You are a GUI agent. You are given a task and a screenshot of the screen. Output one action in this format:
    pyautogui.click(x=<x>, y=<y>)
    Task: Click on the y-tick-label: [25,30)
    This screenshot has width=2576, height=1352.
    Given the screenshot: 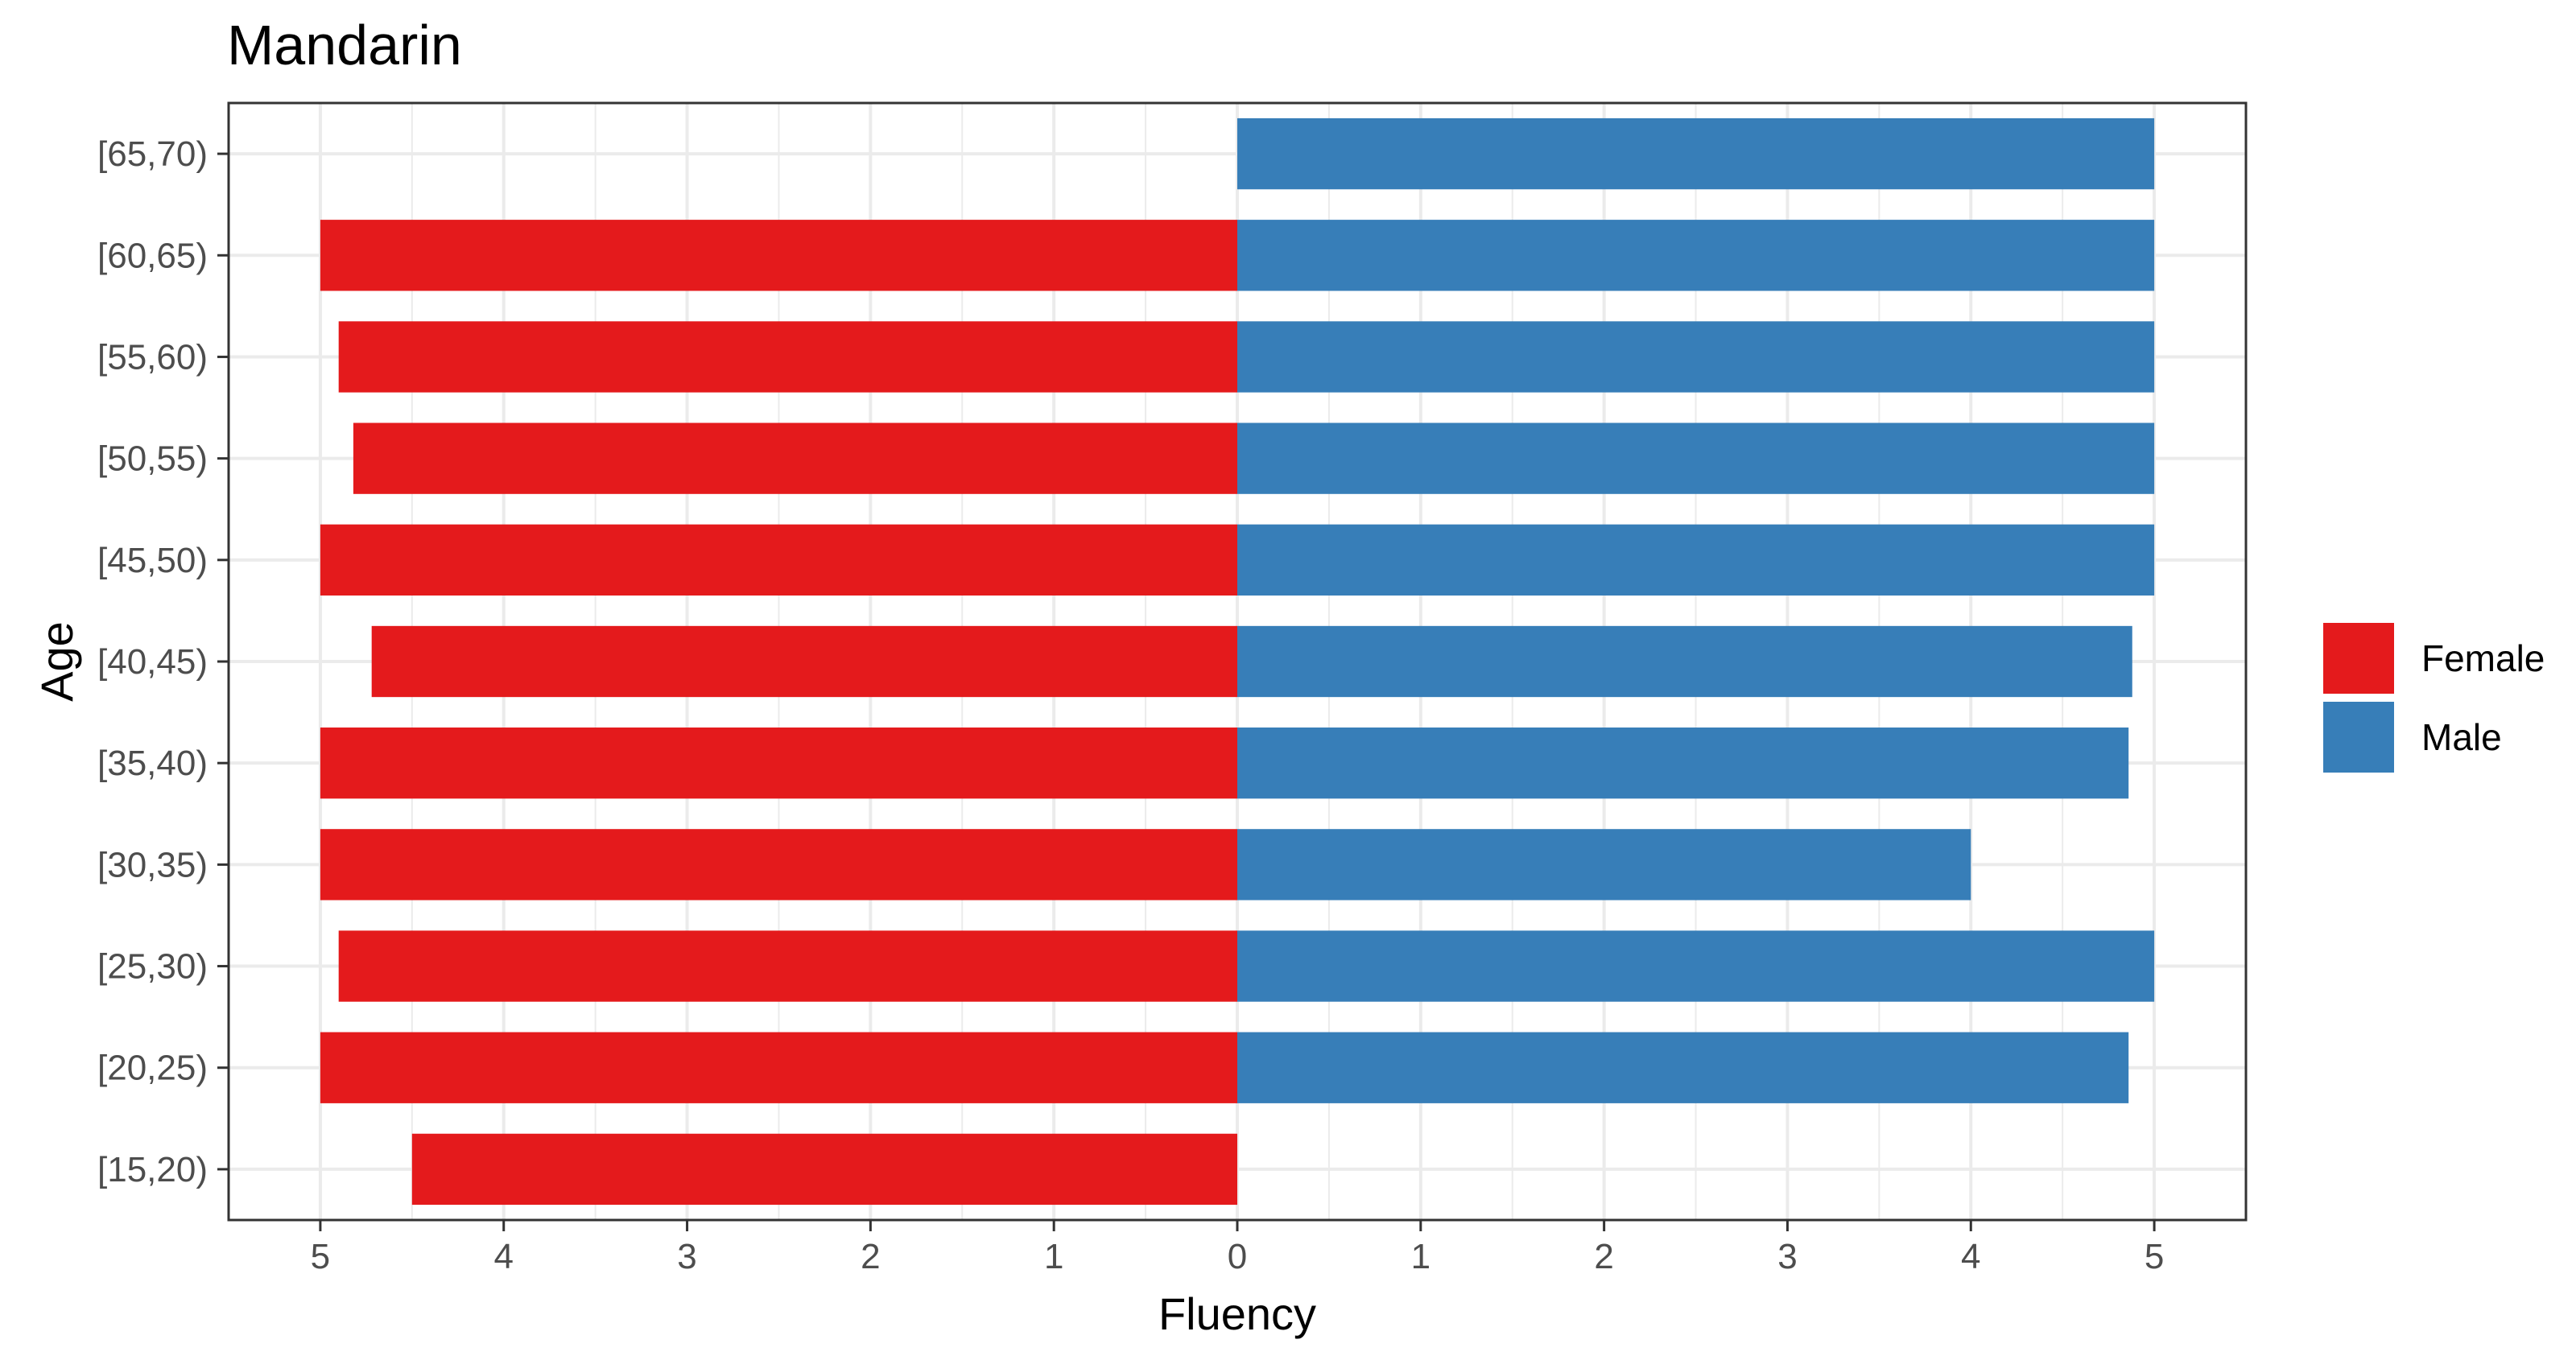 What is the action you would take?
    pyautogui.click(x=152, y=967)
    